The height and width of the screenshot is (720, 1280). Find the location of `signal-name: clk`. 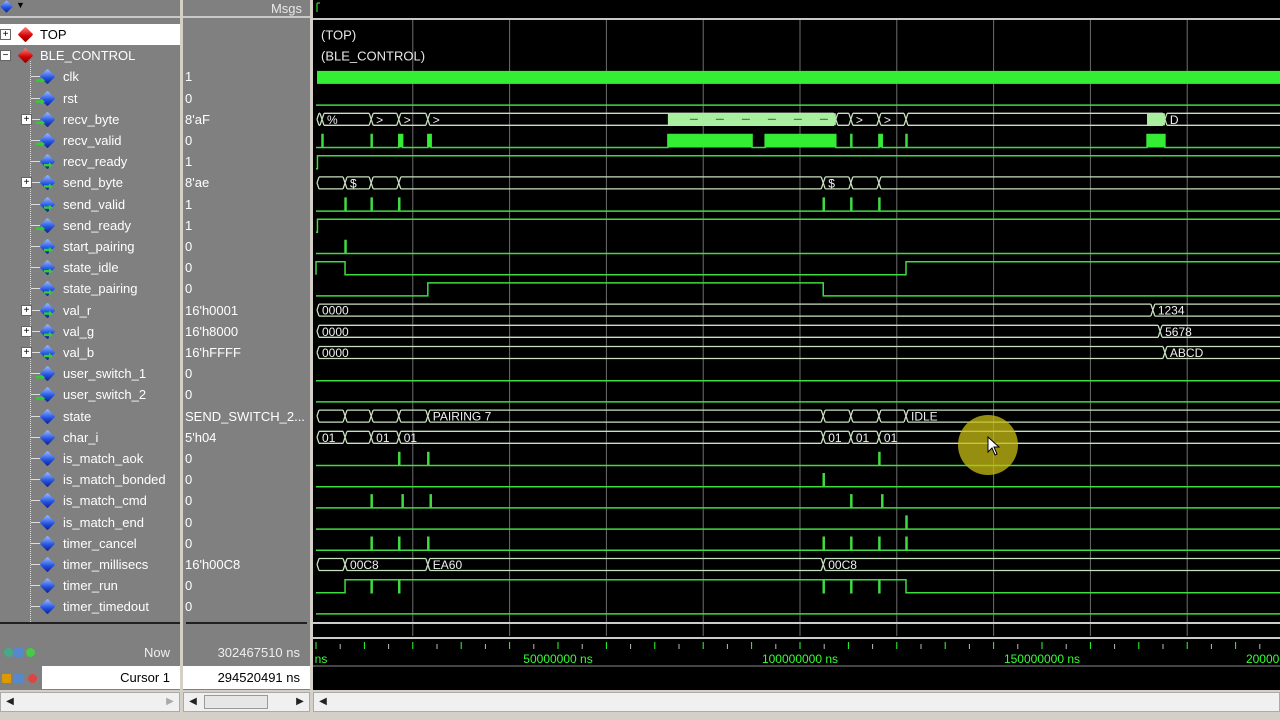

signal-name: clk is located at coordinates (71, 77).